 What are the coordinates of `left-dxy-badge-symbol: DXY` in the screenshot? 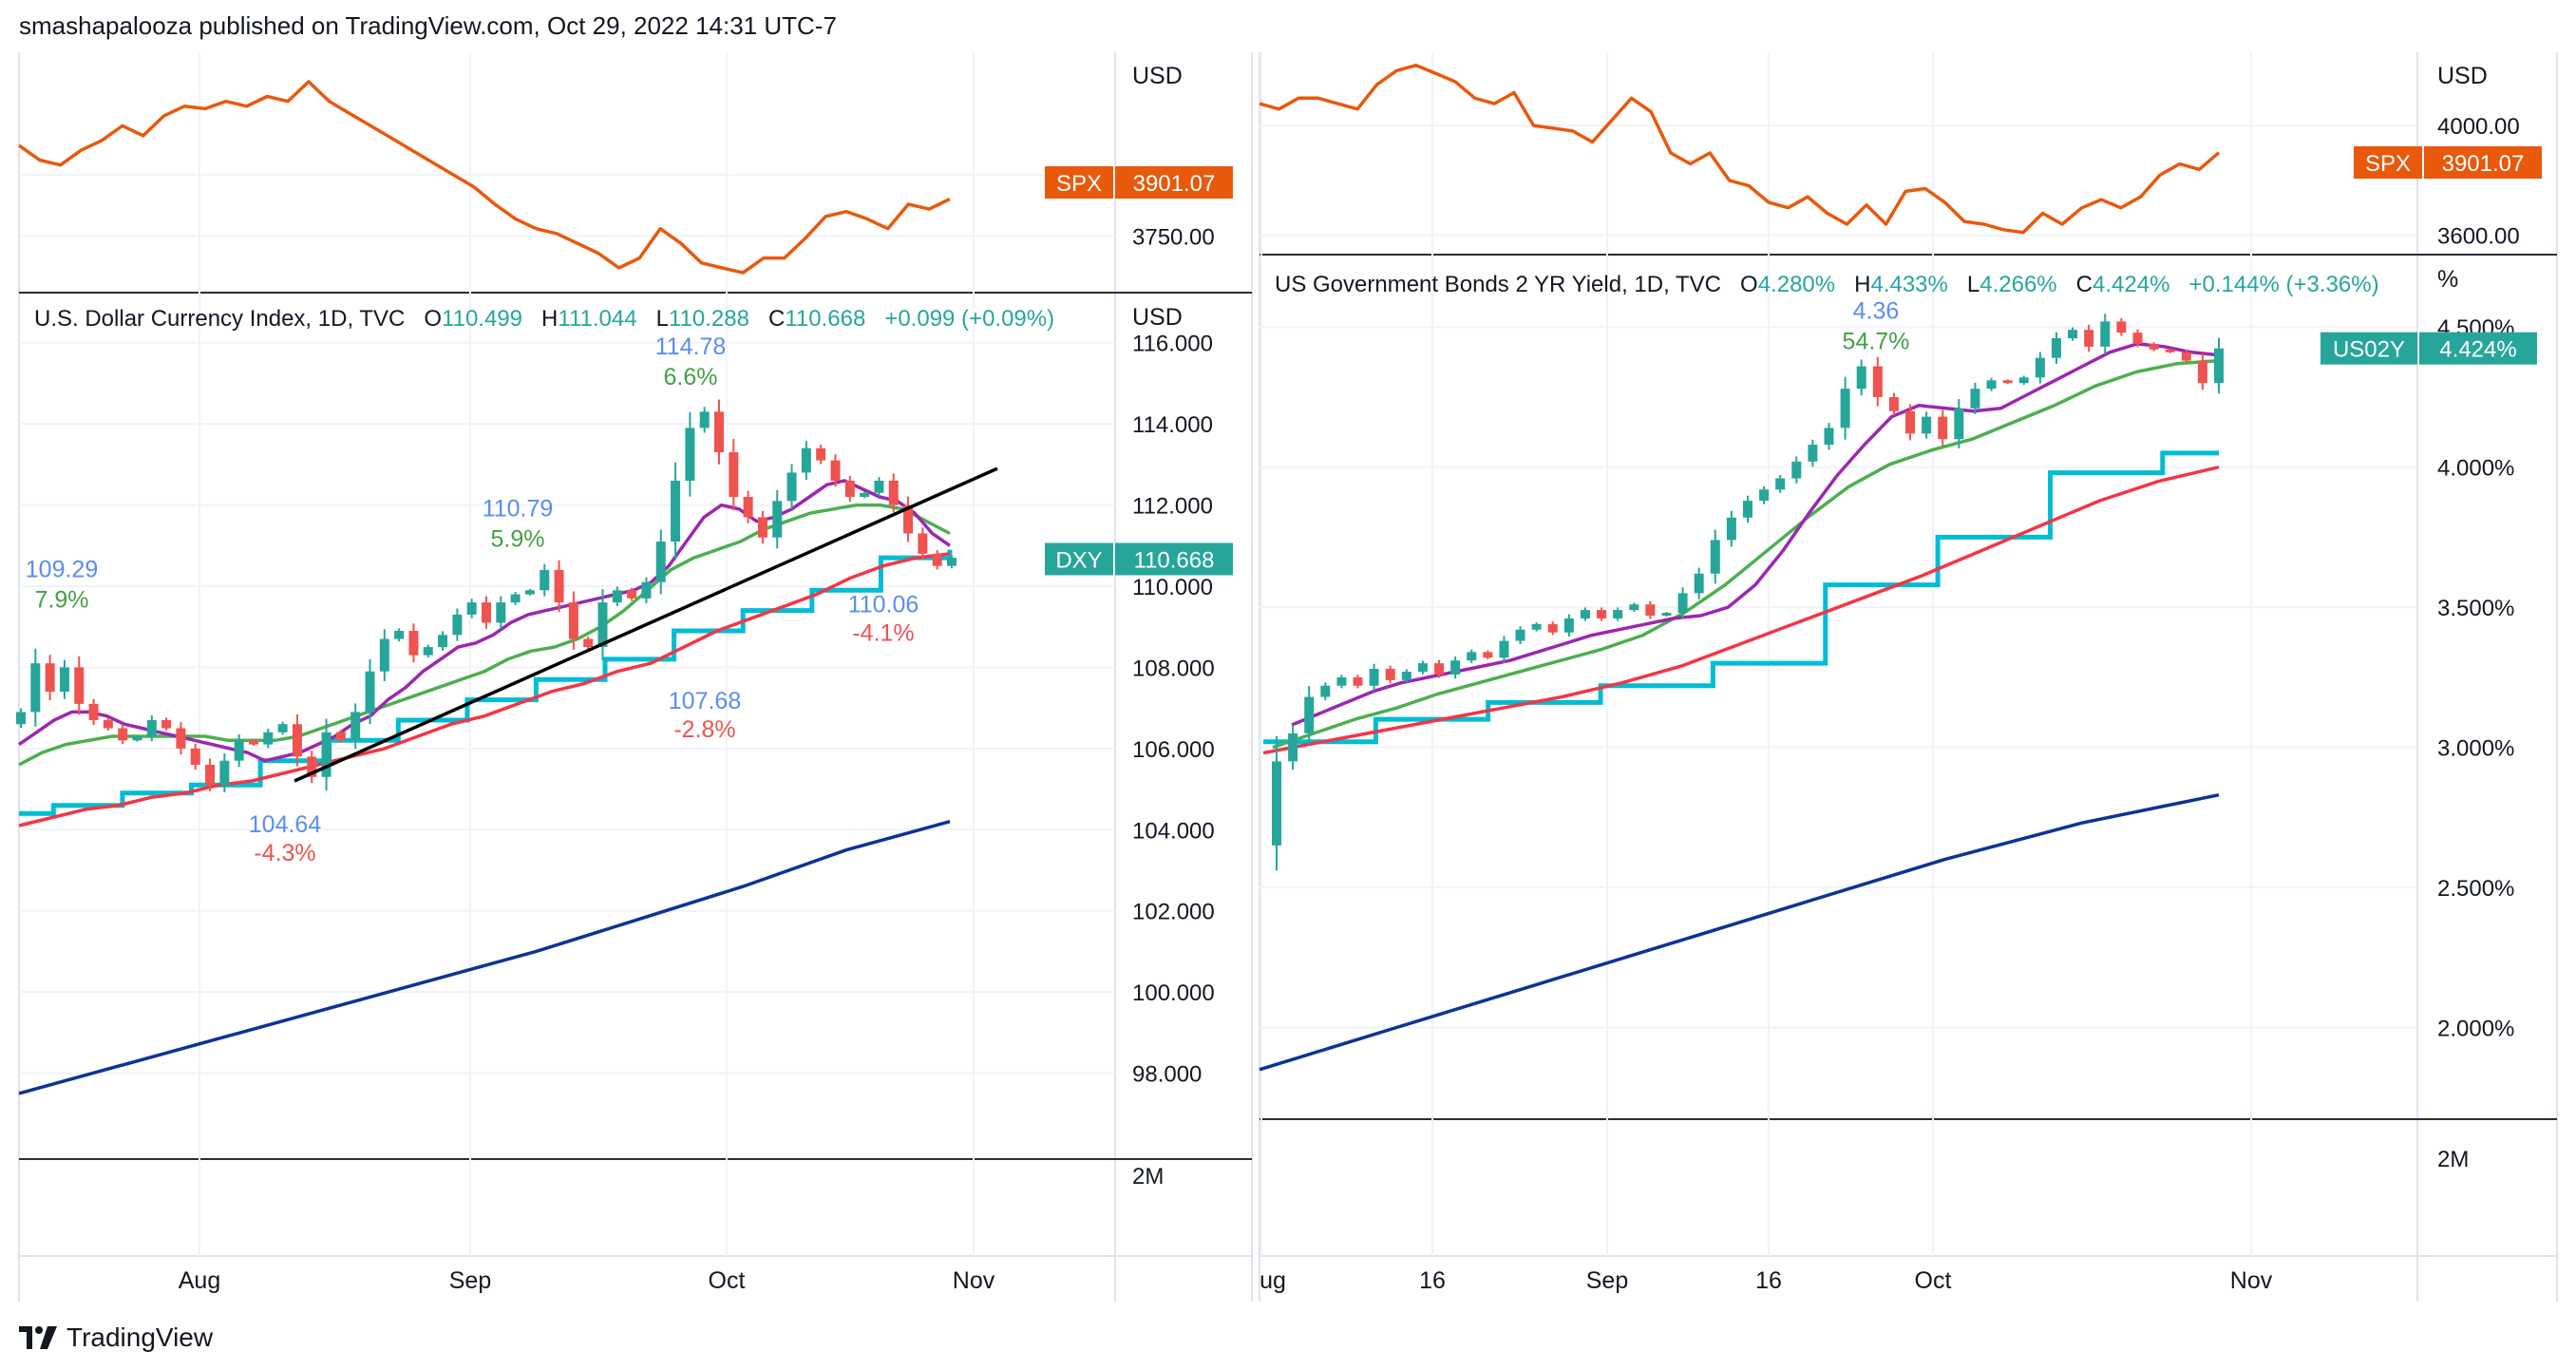 It's located at (1078, 560).